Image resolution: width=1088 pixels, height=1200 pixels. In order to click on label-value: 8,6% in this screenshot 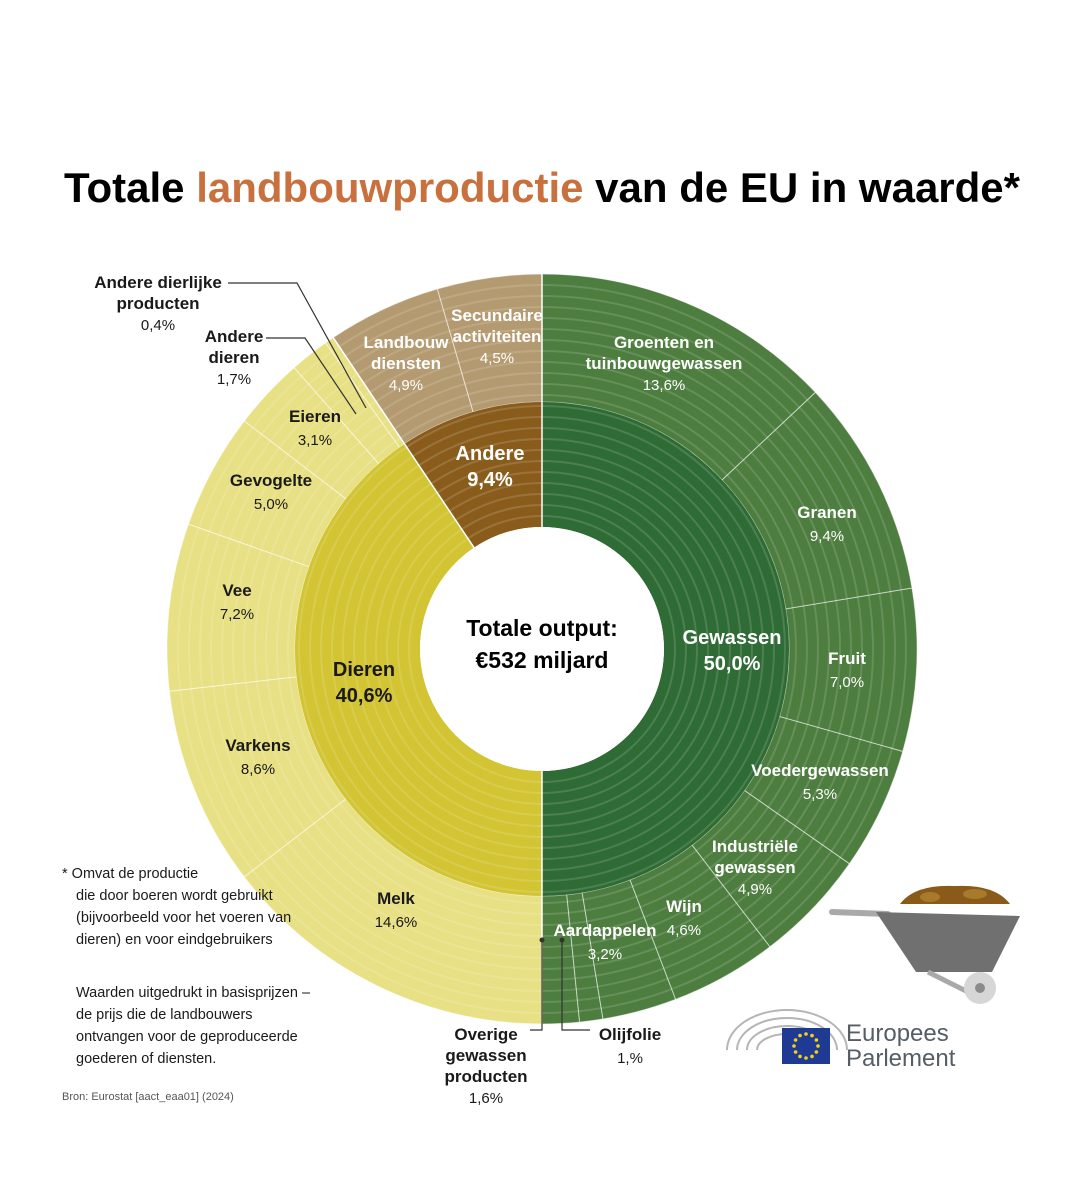, I will do `click(258, 769)`.